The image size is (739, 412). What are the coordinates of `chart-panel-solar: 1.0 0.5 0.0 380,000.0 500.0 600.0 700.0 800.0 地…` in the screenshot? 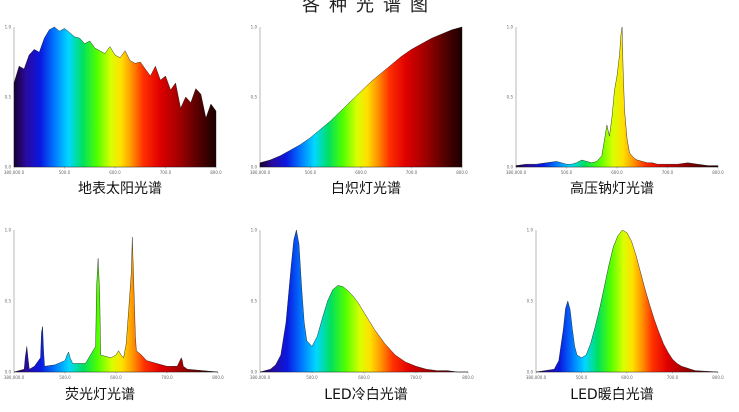 It's located at (120, 114).